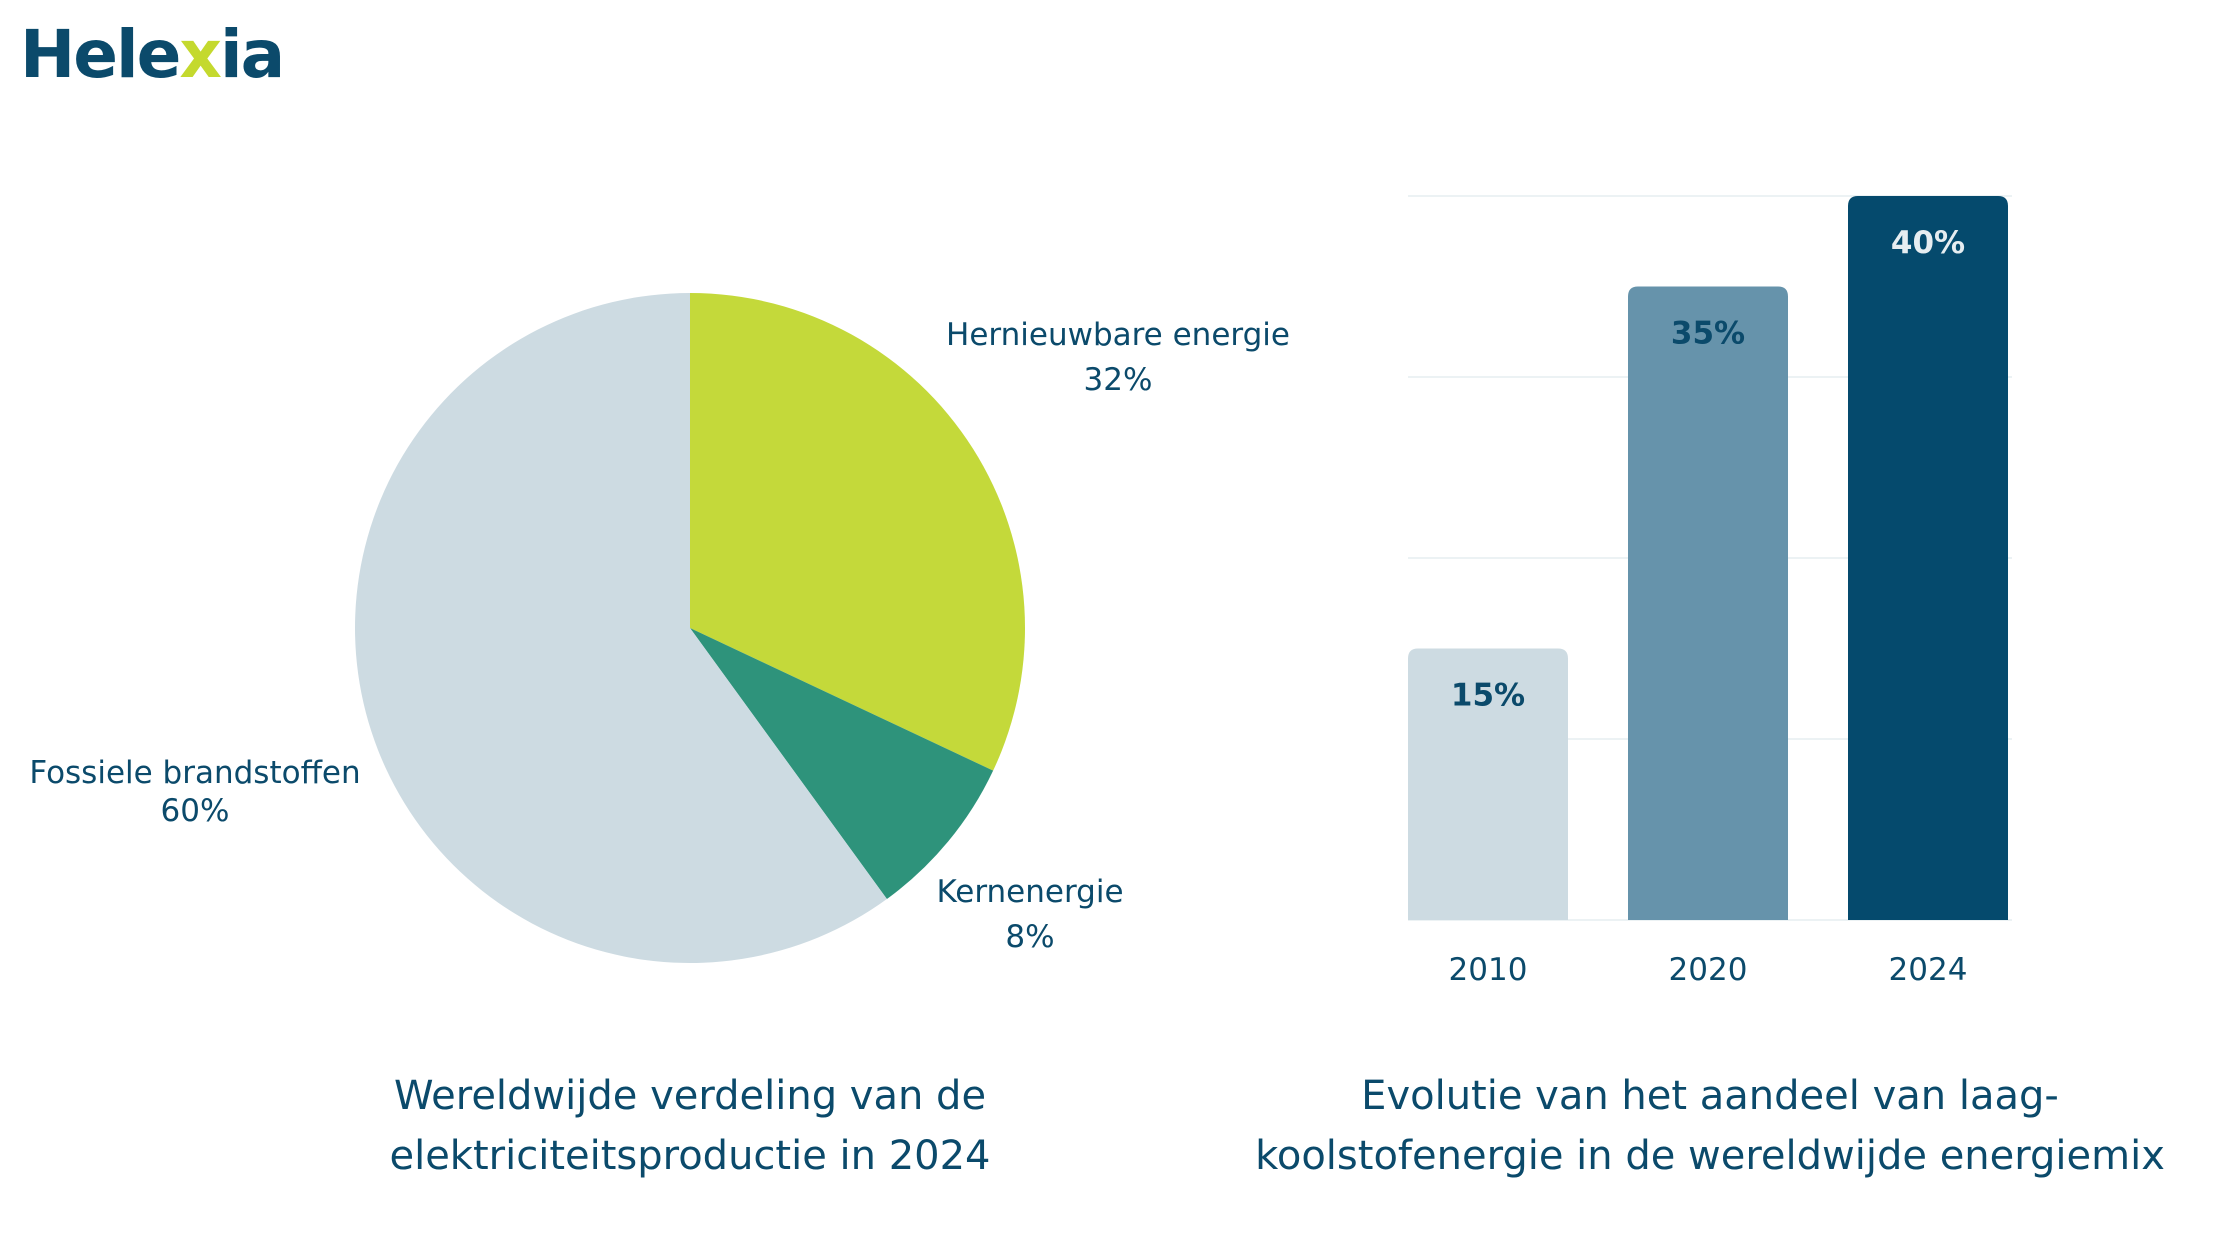  Describe the element at coordinates (1710, 1096) in the screenshot. I see `bar-caption-line-1: Evolutie van het aandeel van laag-` at that location.